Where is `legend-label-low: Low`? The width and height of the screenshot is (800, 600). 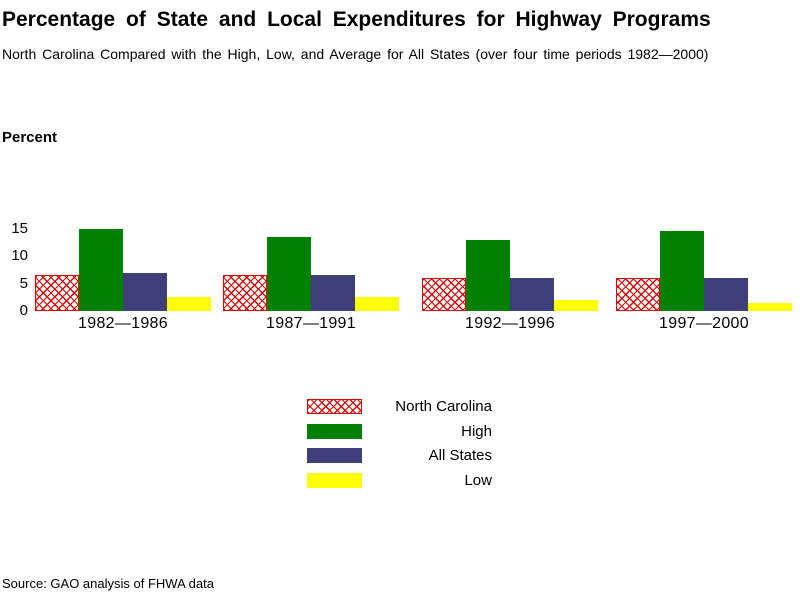
legend-label-low: Low is located at coordinates (478, 480).